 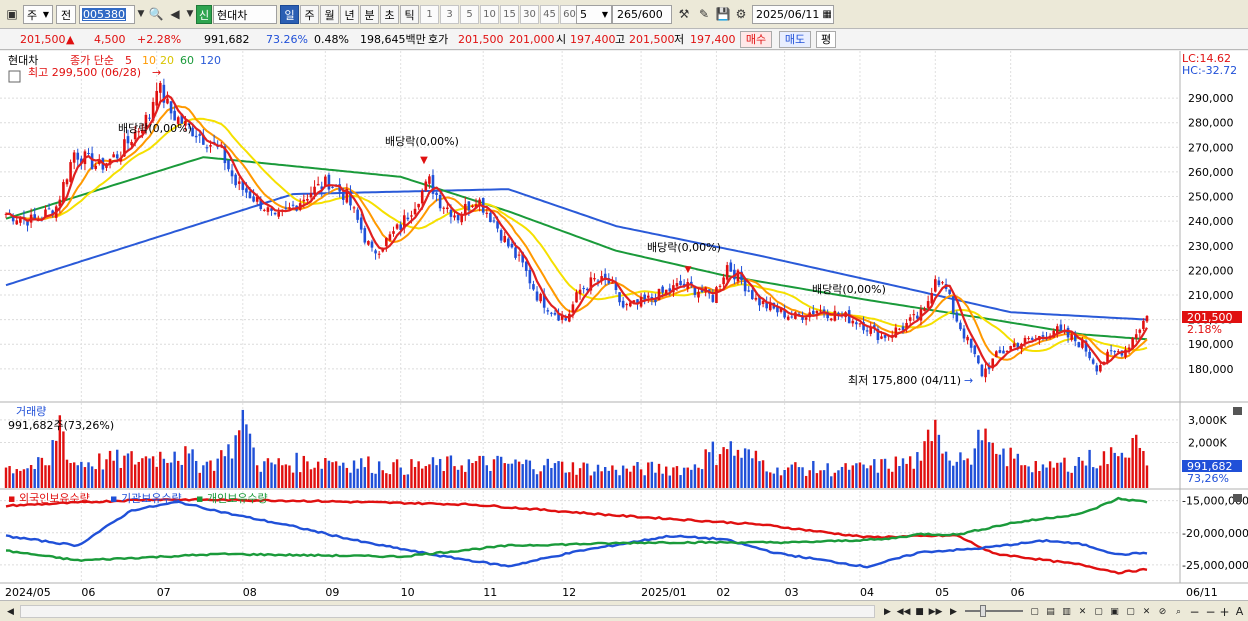 I want to click on zoom-slider-handle, so click(x=983, y=611).